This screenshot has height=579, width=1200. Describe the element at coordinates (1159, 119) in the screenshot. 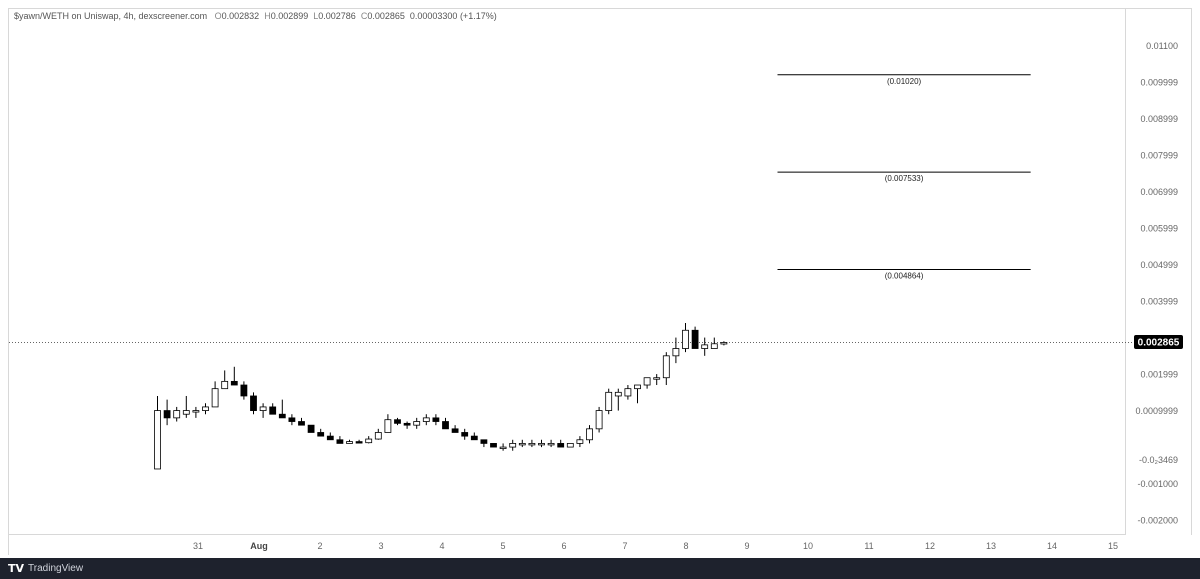

I see `price-tick-label: 0.008999` at that location.